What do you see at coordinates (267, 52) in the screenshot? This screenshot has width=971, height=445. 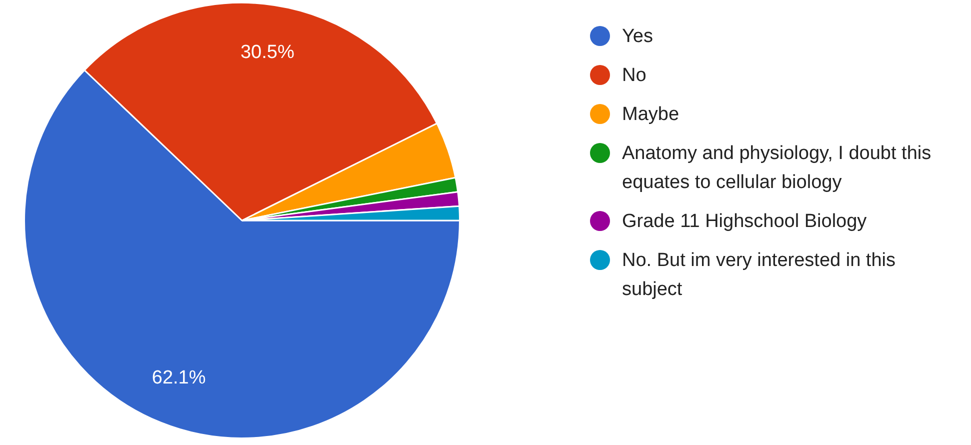 I see `data-label: 30.5%` at bounding box center [267, 52].